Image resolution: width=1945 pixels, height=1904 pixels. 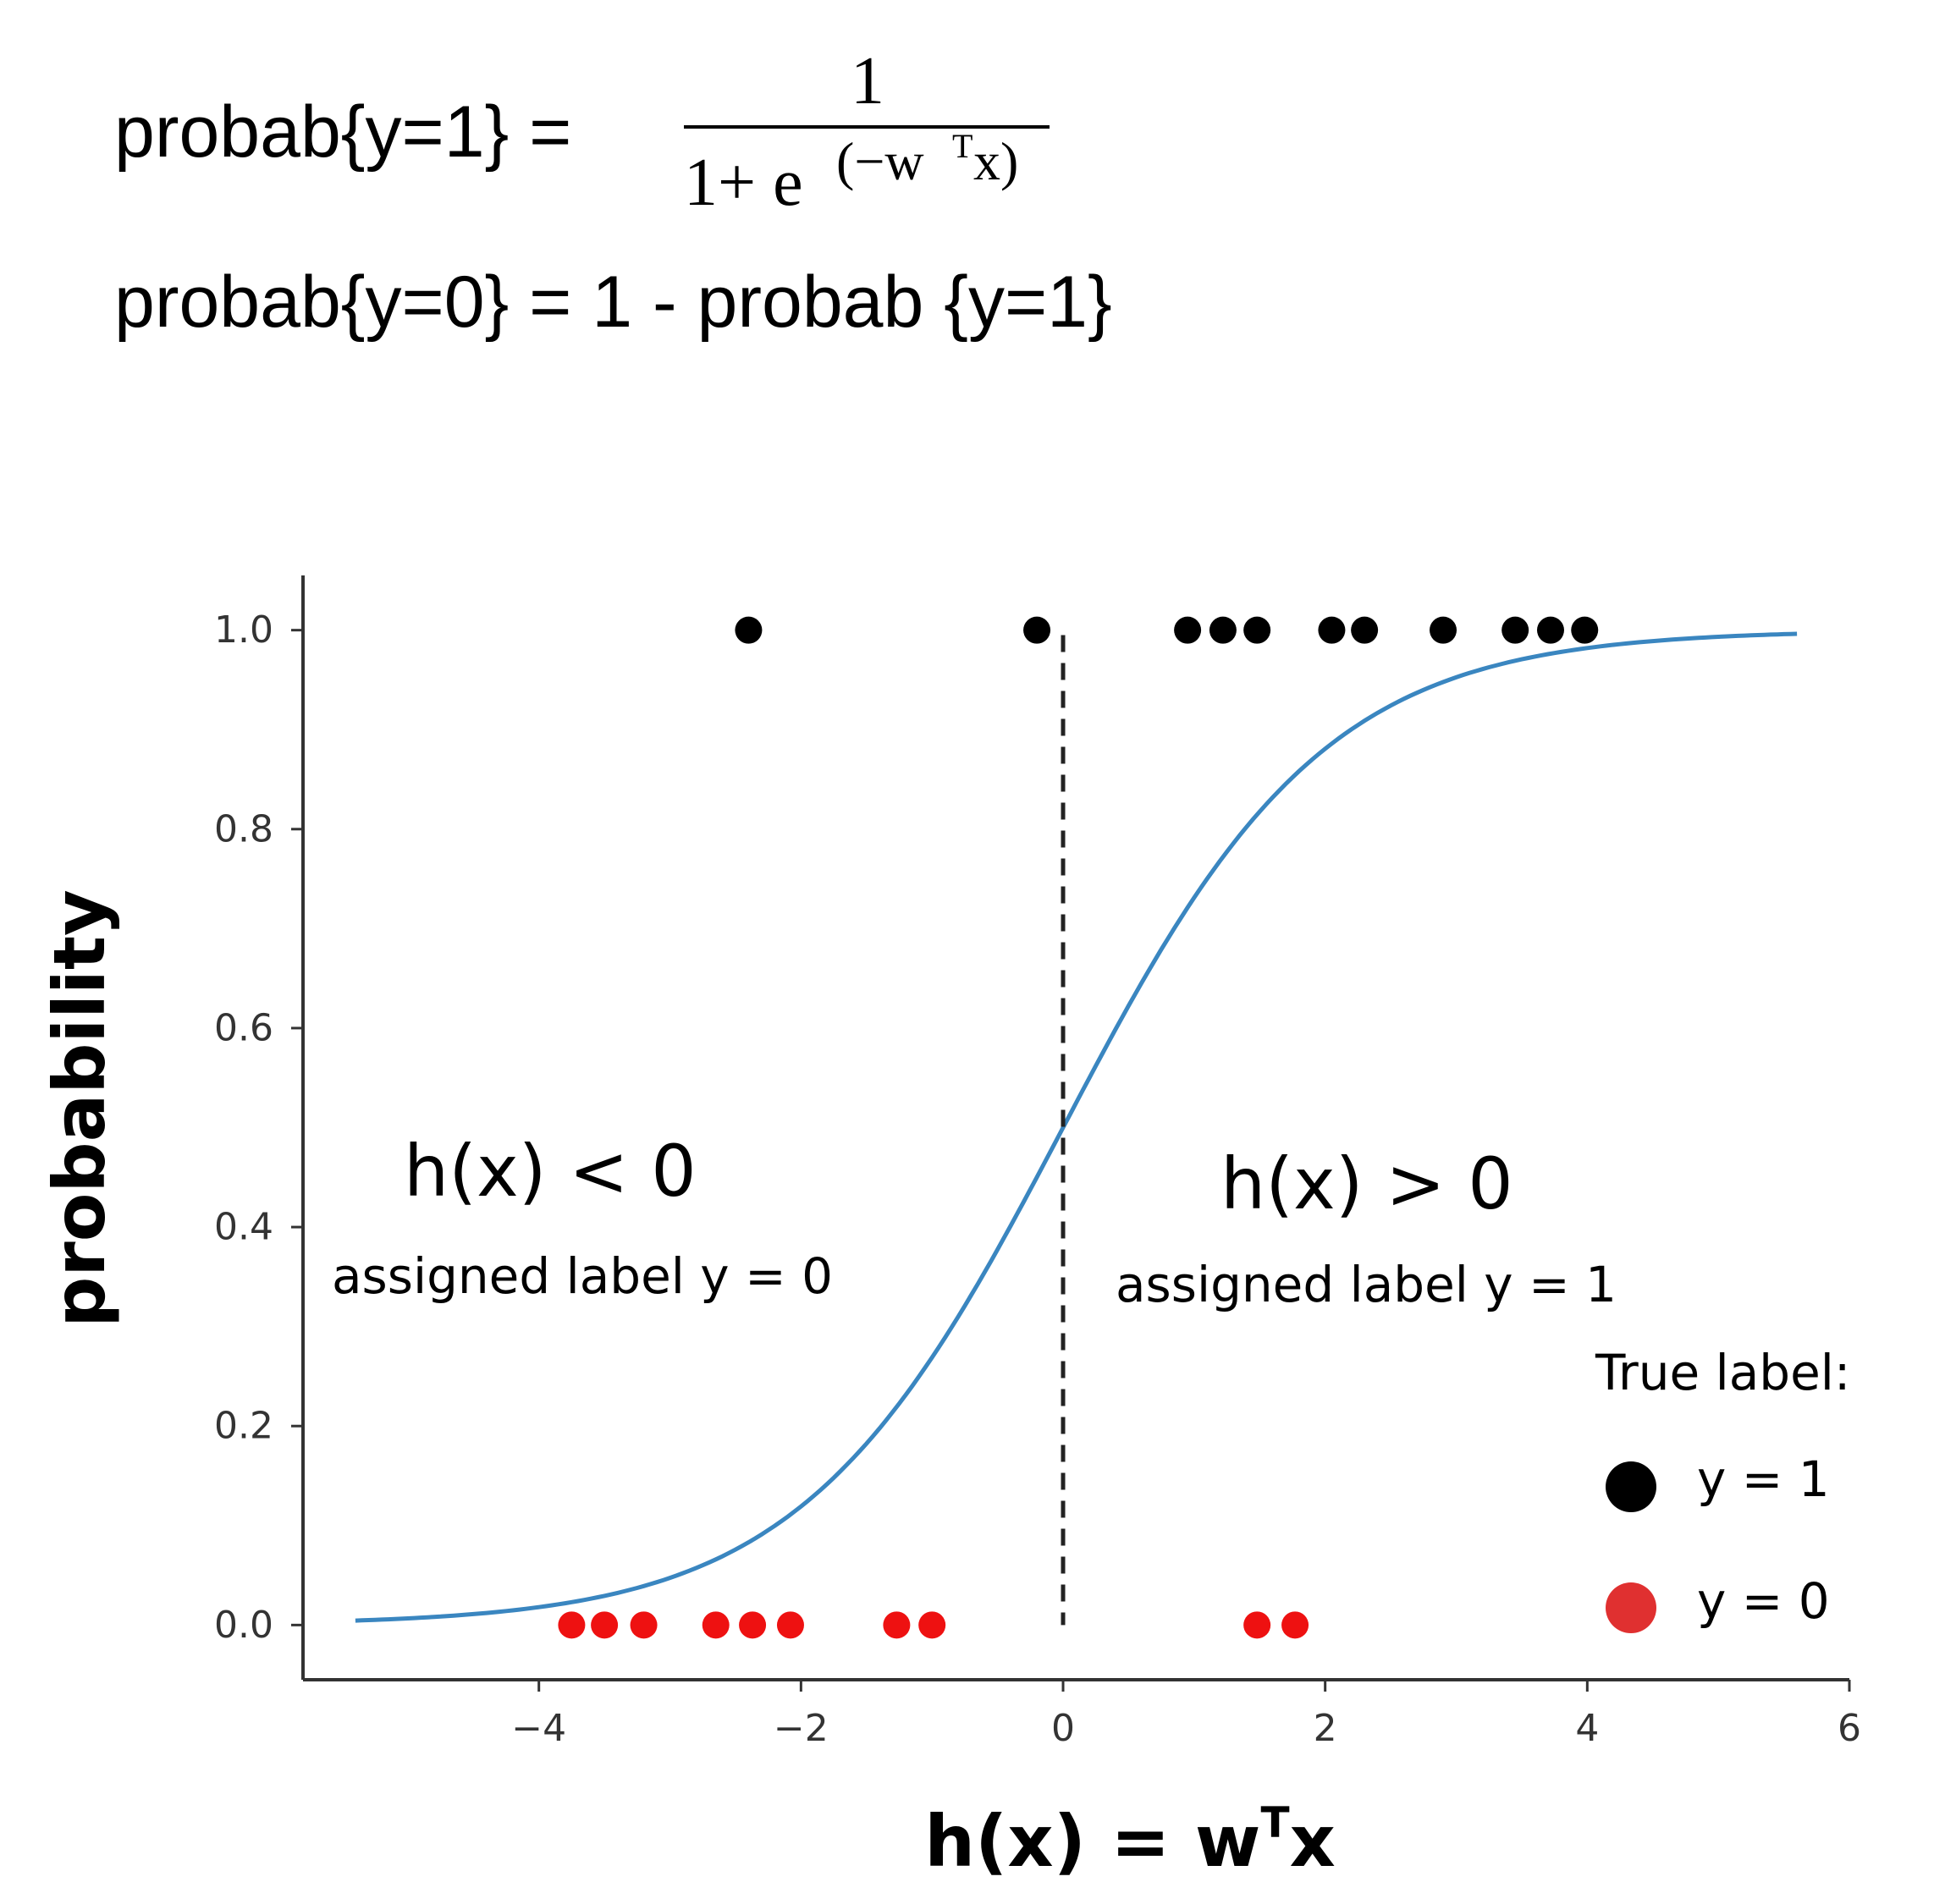 What do you see at coordinates (244, 1227) in the screenshot?
I see `y-tick-label: 0.4` at bounding box center [244, 1227].